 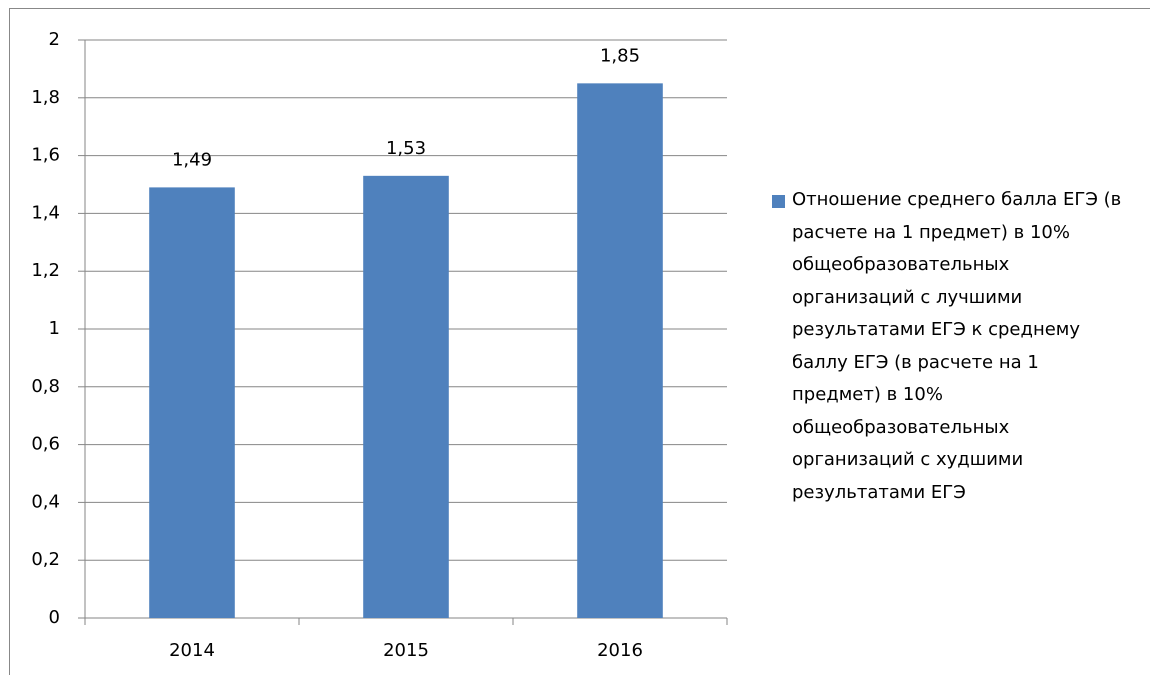 I want to click on x-tick-label: 2015, so click(x=406, y=650).